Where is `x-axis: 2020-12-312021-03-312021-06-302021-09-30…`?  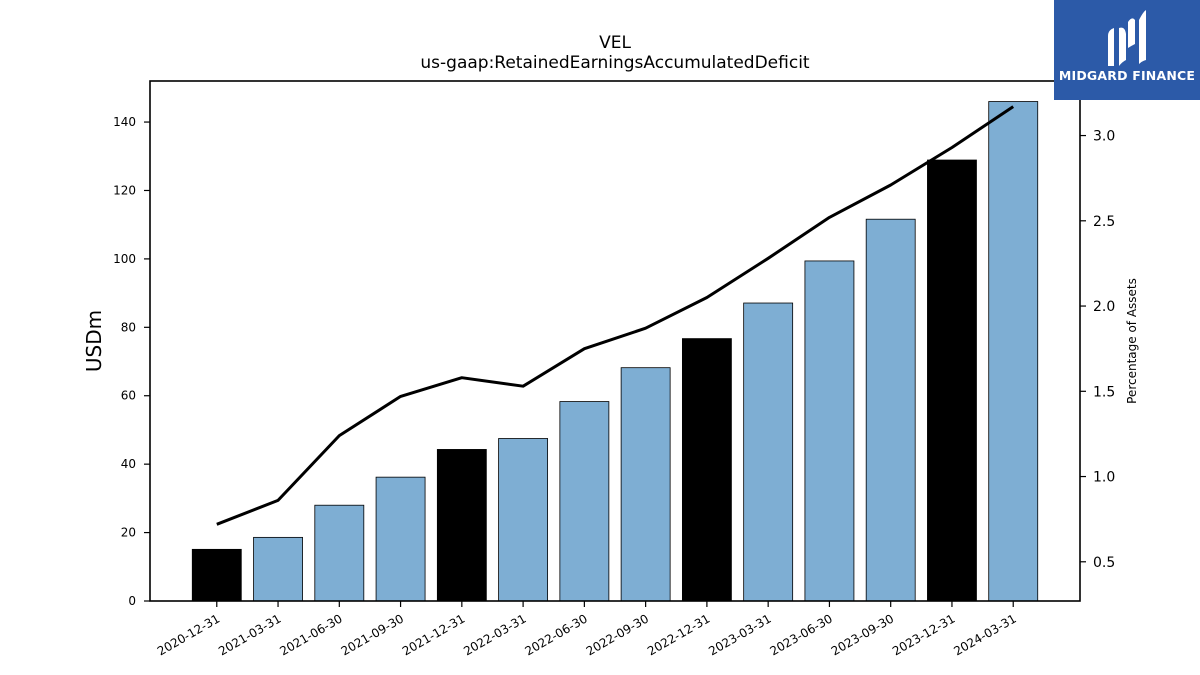 x-axis: 2020-12-312021-03-312021-06-302021-09-30… is located at coordinates (587, 629).